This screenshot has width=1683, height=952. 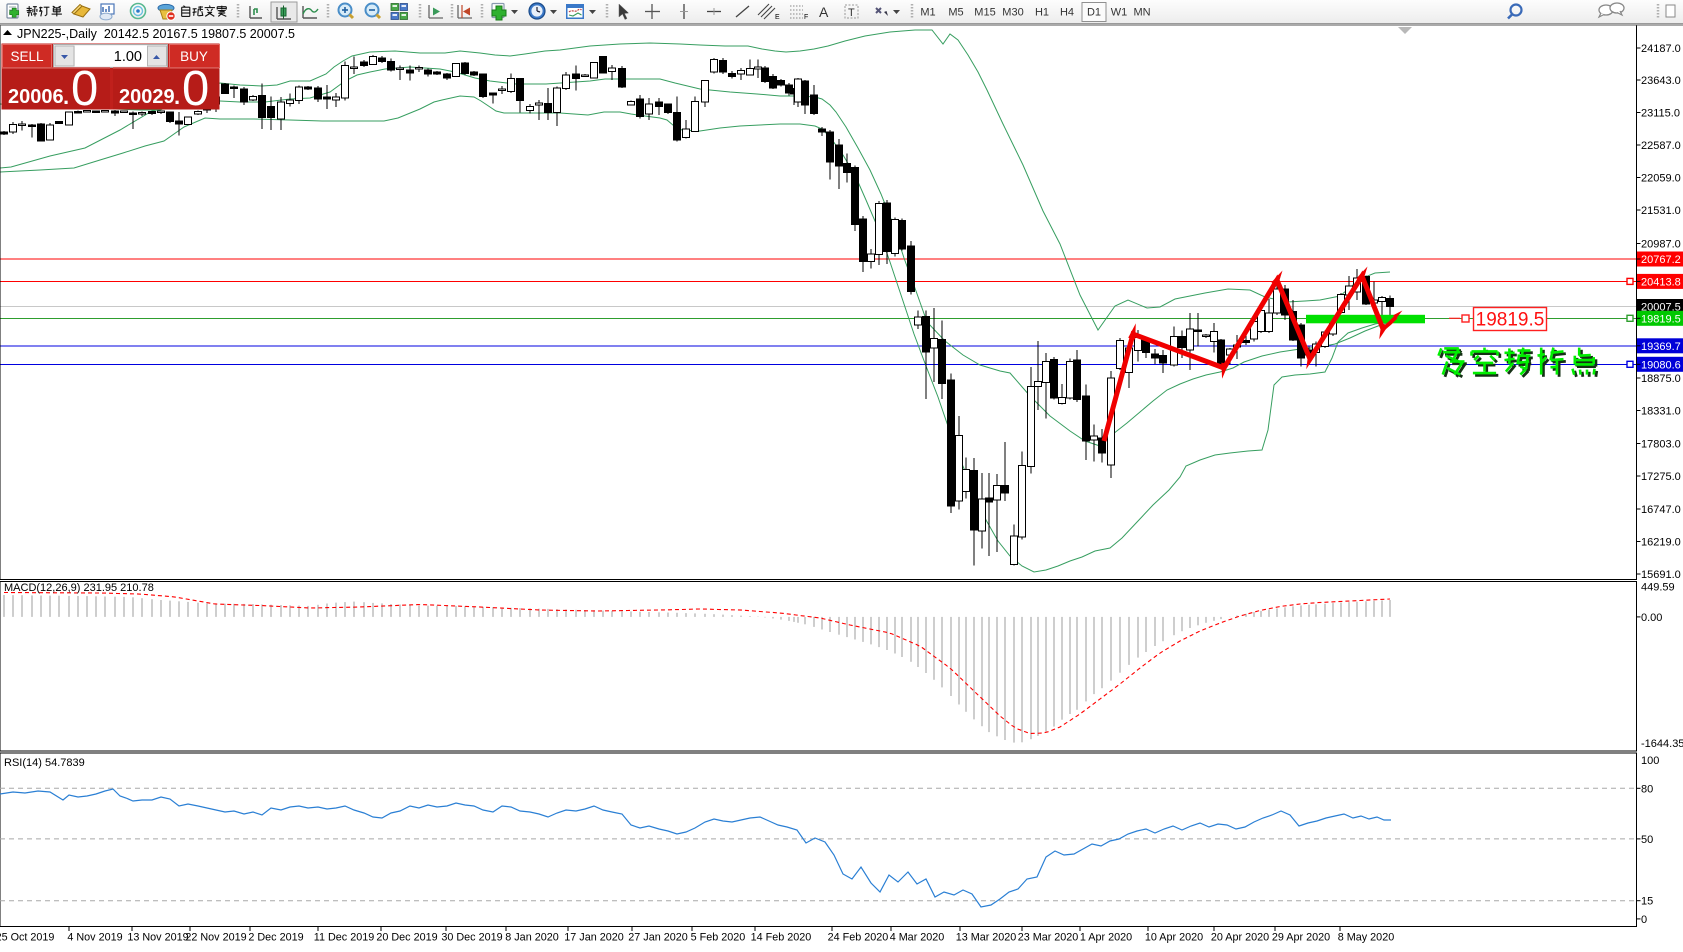 I want to click on svg-text: 18331.0, so click(x=1661, y=412).